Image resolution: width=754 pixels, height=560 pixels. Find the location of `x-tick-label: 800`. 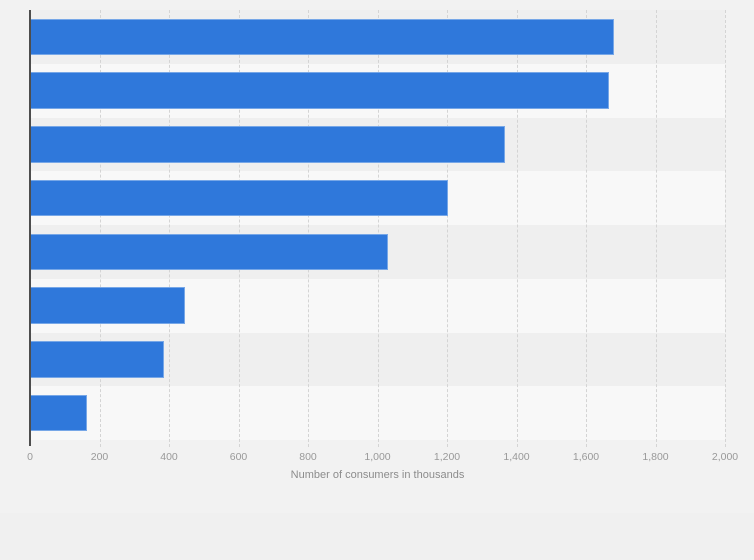

x-tick-label: 800 is located at coordinates (308, 457).